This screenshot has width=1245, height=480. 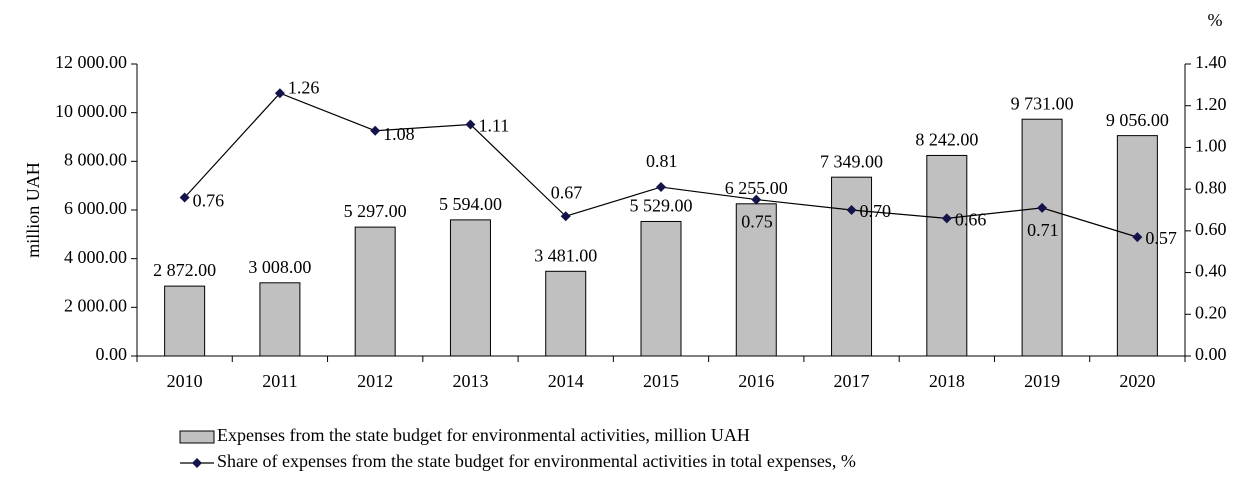 What do you see at coordinates (1042, 381) in the screenshot?
I see `x-tick-label: 2019` at bounding box center [1042, 381].